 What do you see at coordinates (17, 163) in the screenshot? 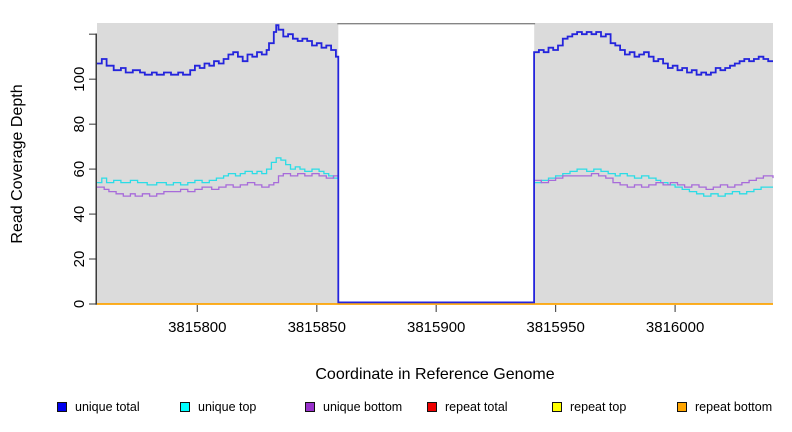
I see `y-axis-title: Read Coverage Depth` at bounding box center [17, 163].